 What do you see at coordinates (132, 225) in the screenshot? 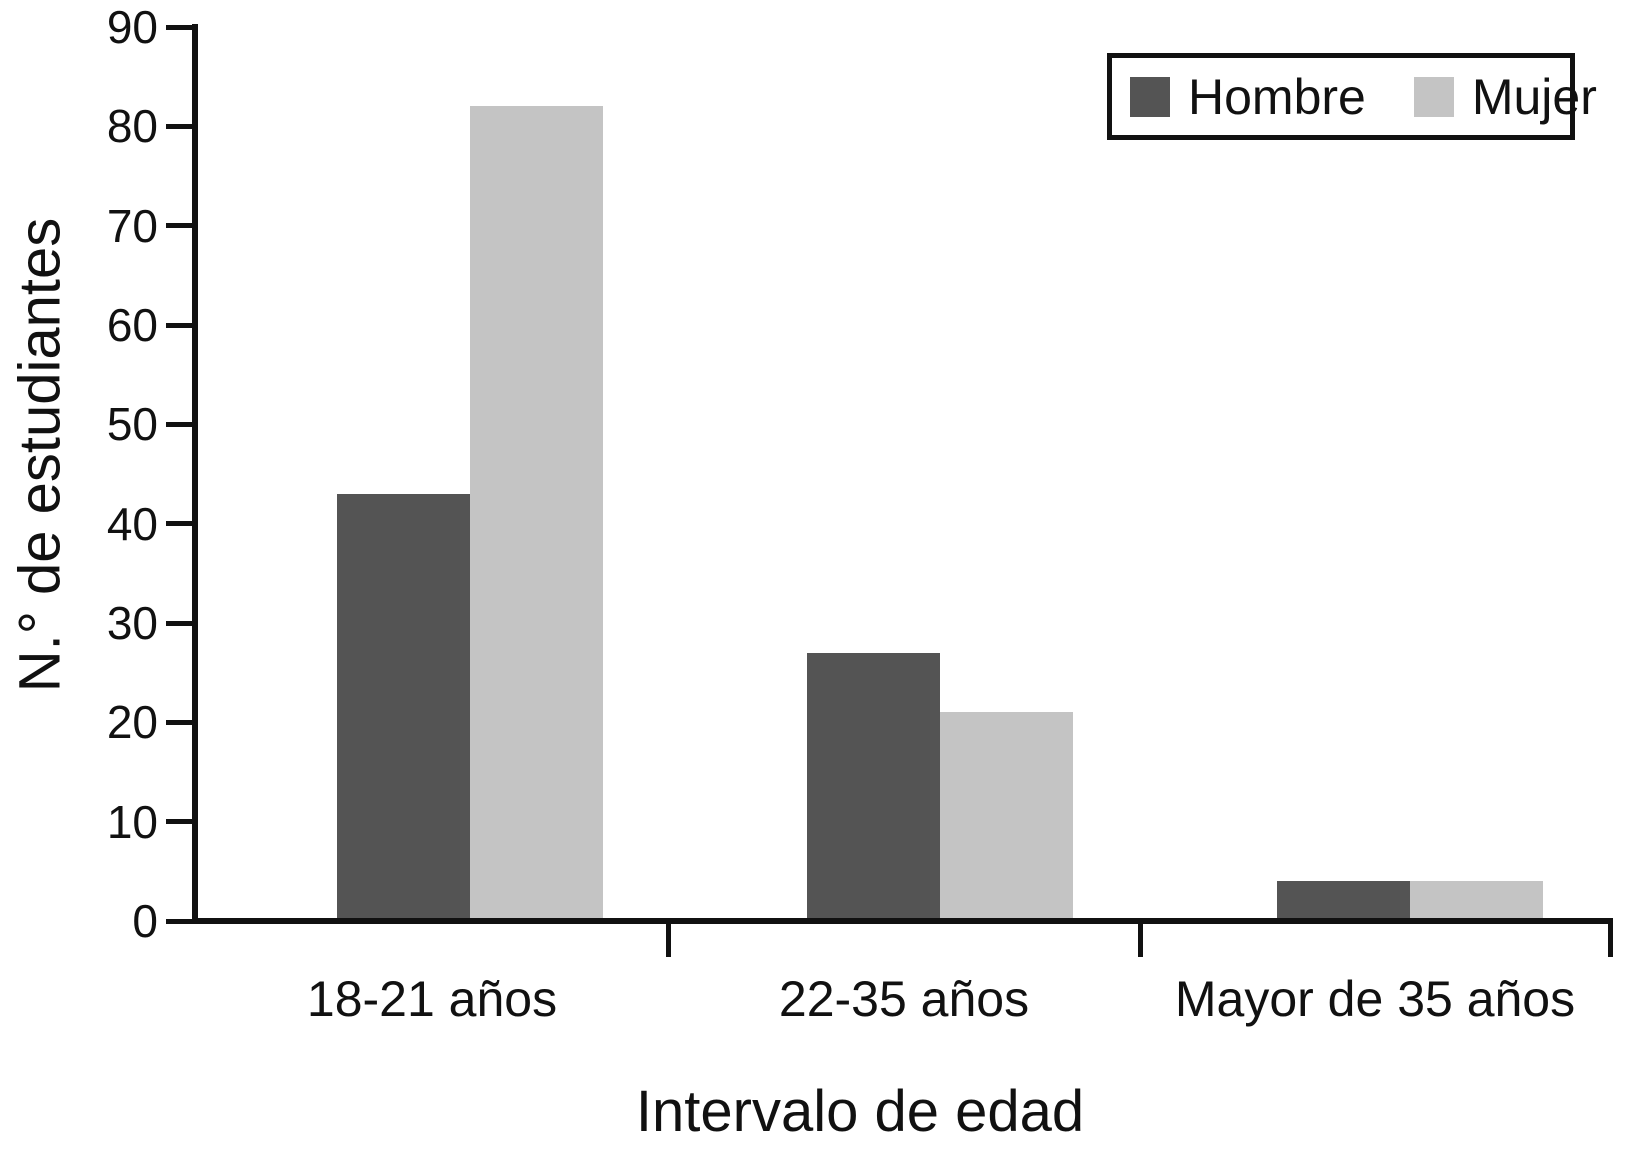
I see `y-tick-label-70: 70` at bounding box center [132, 225].